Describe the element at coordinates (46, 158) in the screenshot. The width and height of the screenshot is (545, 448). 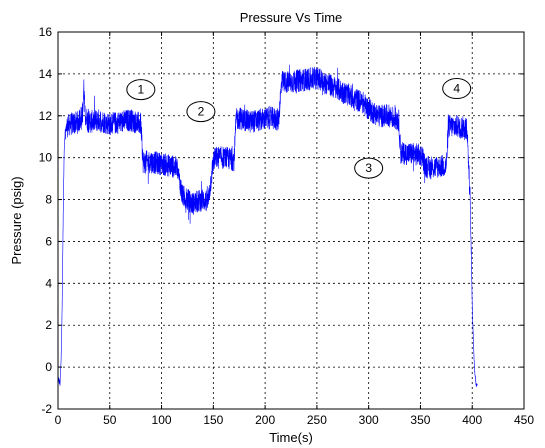
I see `y-tick-label: 10` at that location.